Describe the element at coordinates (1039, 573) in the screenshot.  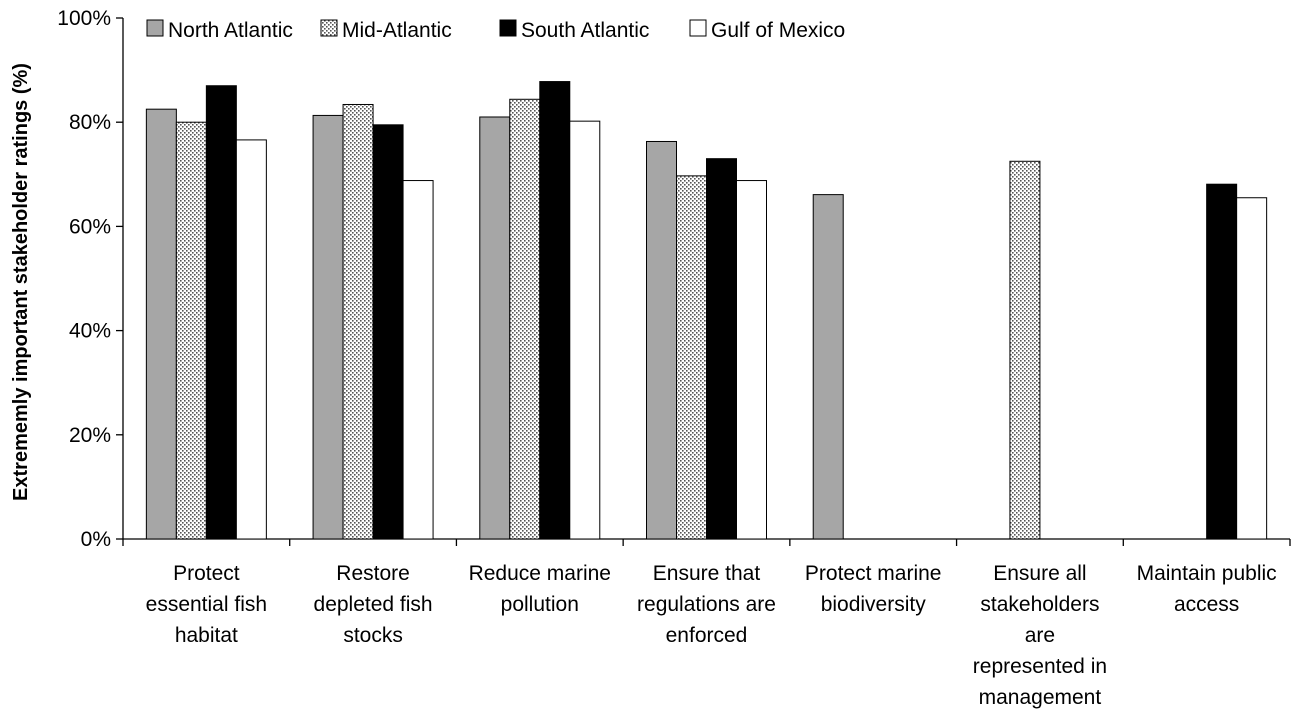
I see `category-label-line: Ensure all` at that location.